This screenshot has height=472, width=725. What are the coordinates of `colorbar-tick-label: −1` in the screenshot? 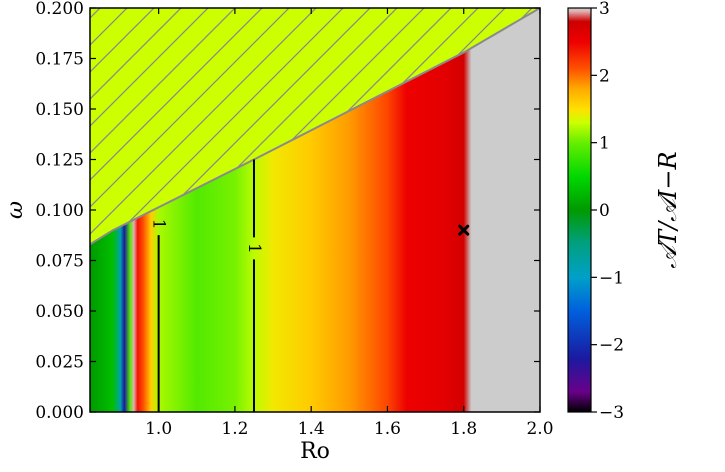 It's located at (611, 278).